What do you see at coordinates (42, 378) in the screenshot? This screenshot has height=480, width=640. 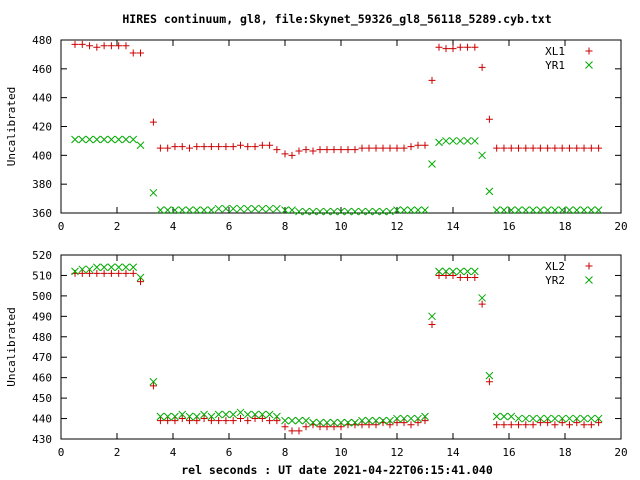 I see `y-tick-label: 460` at bounding box center [42, 378].